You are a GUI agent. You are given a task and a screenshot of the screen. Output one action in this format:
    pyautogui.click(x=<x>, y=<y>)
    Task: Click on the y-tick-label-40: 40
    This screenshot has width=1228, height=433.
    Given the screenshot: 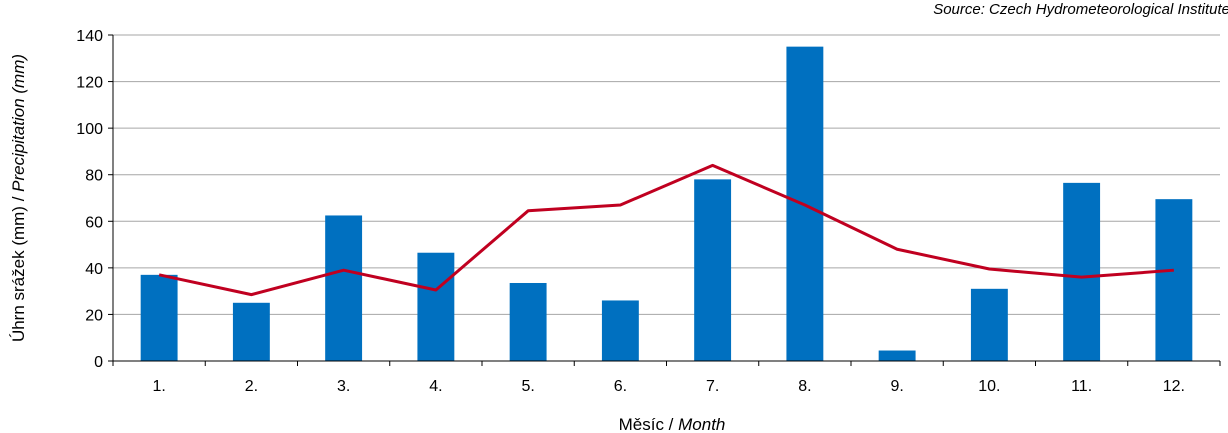 What is the action you would take?
    pyautogui.click(x=94, y=269)
    